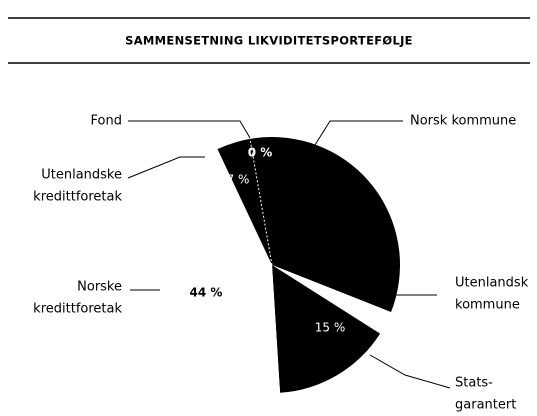 This screenshot has height=416, width=537. I want to click on chart-title: SAMMENSETNING LIKVIDITETSPORTEFØLJE, so click(269, 41).